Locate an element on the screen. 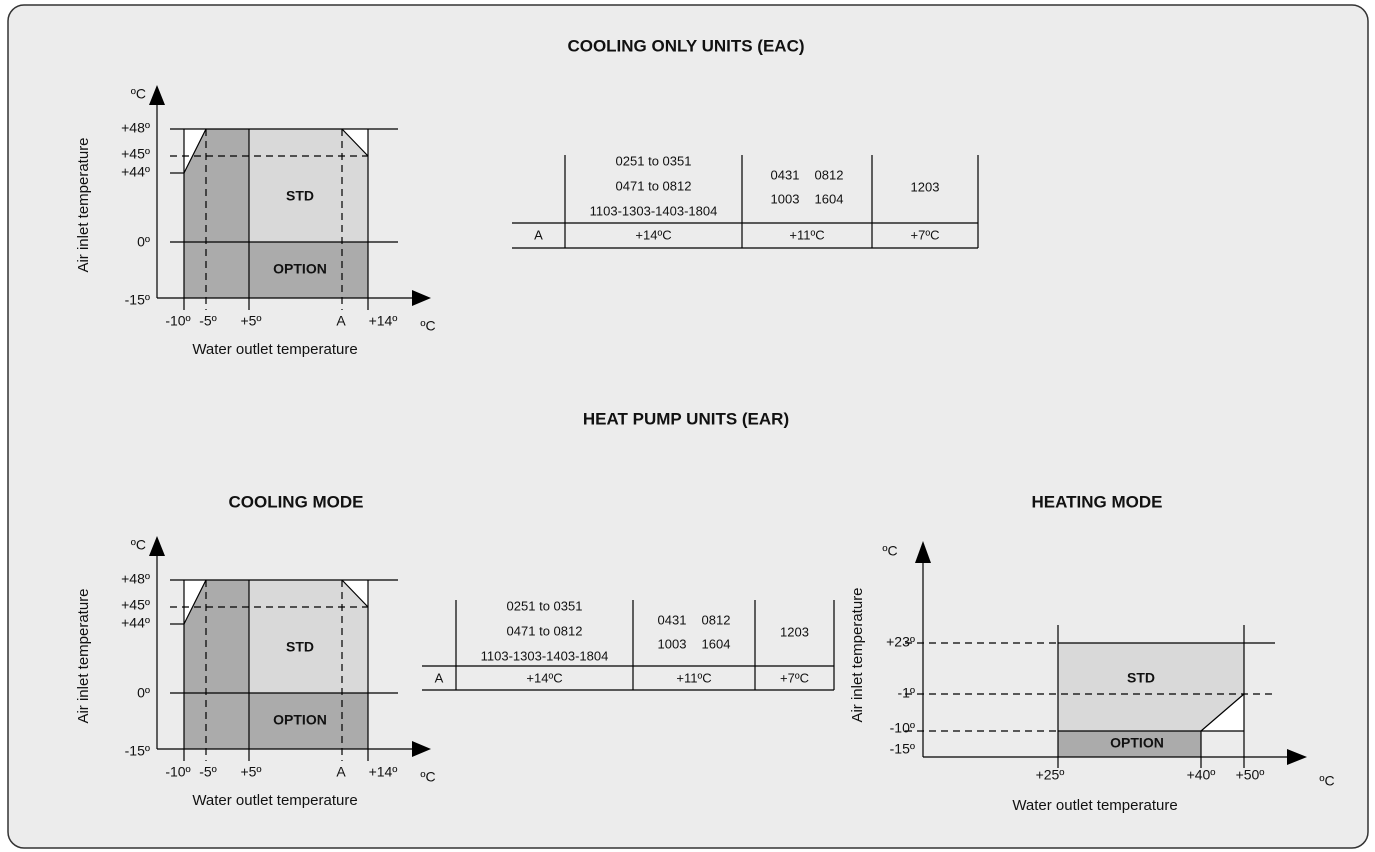 The height and width of the screenshot is (852, 1375). y-tick-label: +23º is located at coordinates (900, 642).